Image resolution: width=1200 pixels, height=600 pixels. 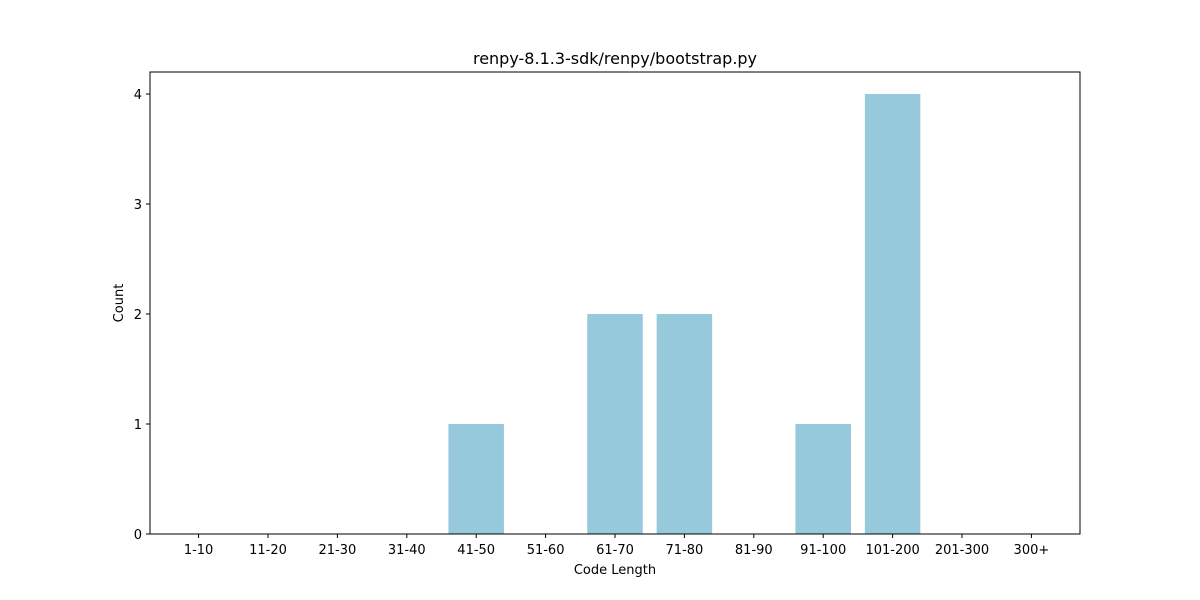 What do you see at coordinates (546, 550) in the screenshot?
I see `x-tick-label: 51-60` at bounding box center [546, 550].